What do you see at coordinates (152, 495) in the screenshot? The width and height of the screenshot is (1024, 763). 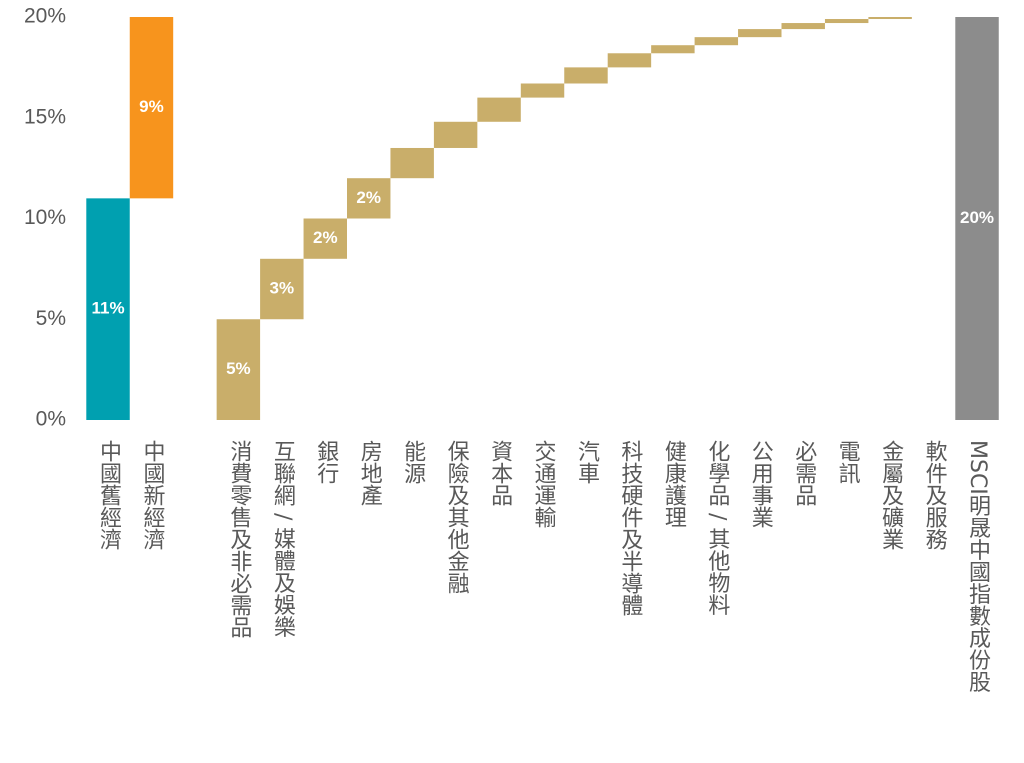 I see `x-tick-label: 中國新經濟` at bounding box center [152, 495].